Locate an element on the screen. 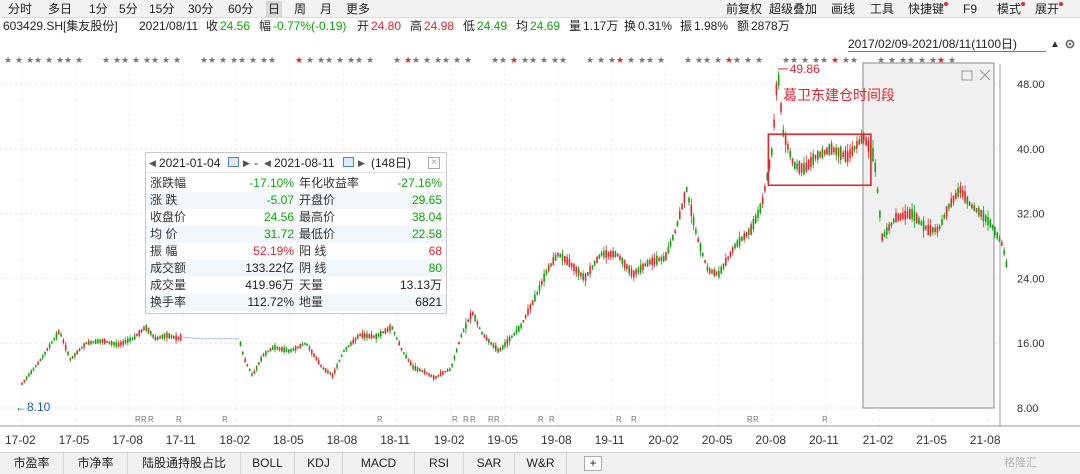  indicator-tab: W&R is located at coordinates (541, 463).